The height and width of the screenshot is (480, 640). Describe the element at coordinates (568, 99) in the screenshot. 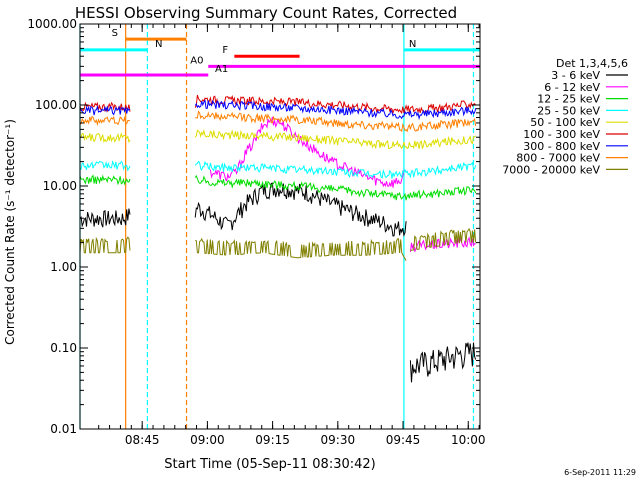

I see `legend-label: 12 - 25 keV` at that location.